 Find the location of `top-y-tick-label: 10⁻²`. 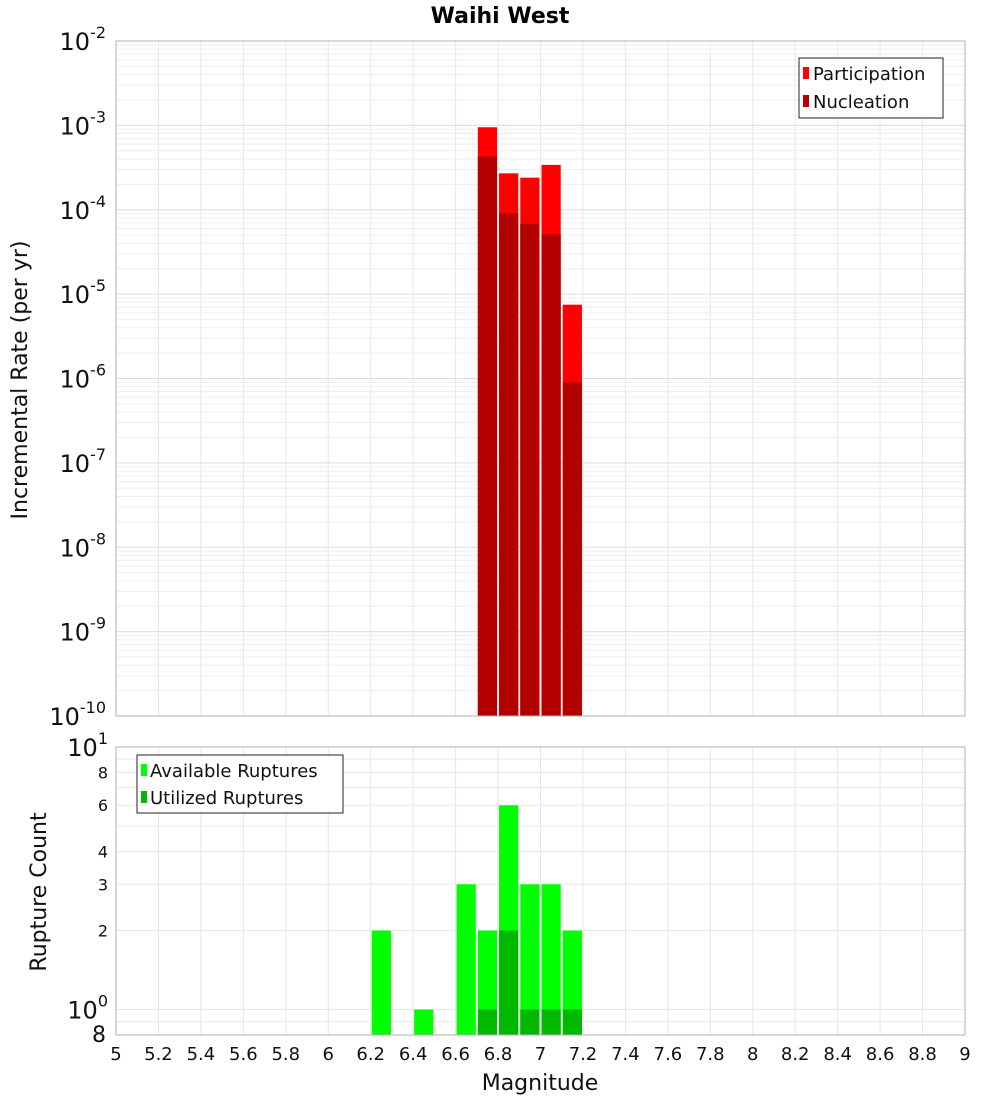

top-y-tick-label: 10⁻² is located at coordinates (83, 39).